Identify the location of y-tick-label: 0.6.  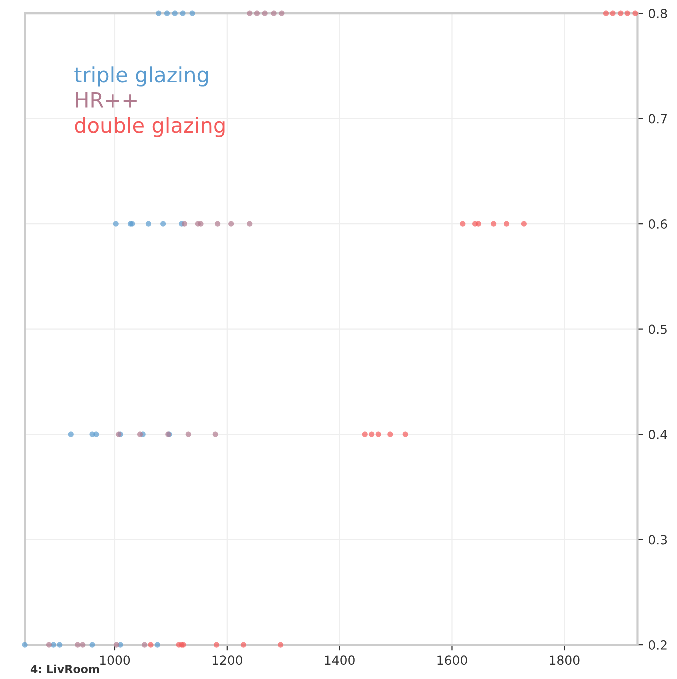
(658, 224).